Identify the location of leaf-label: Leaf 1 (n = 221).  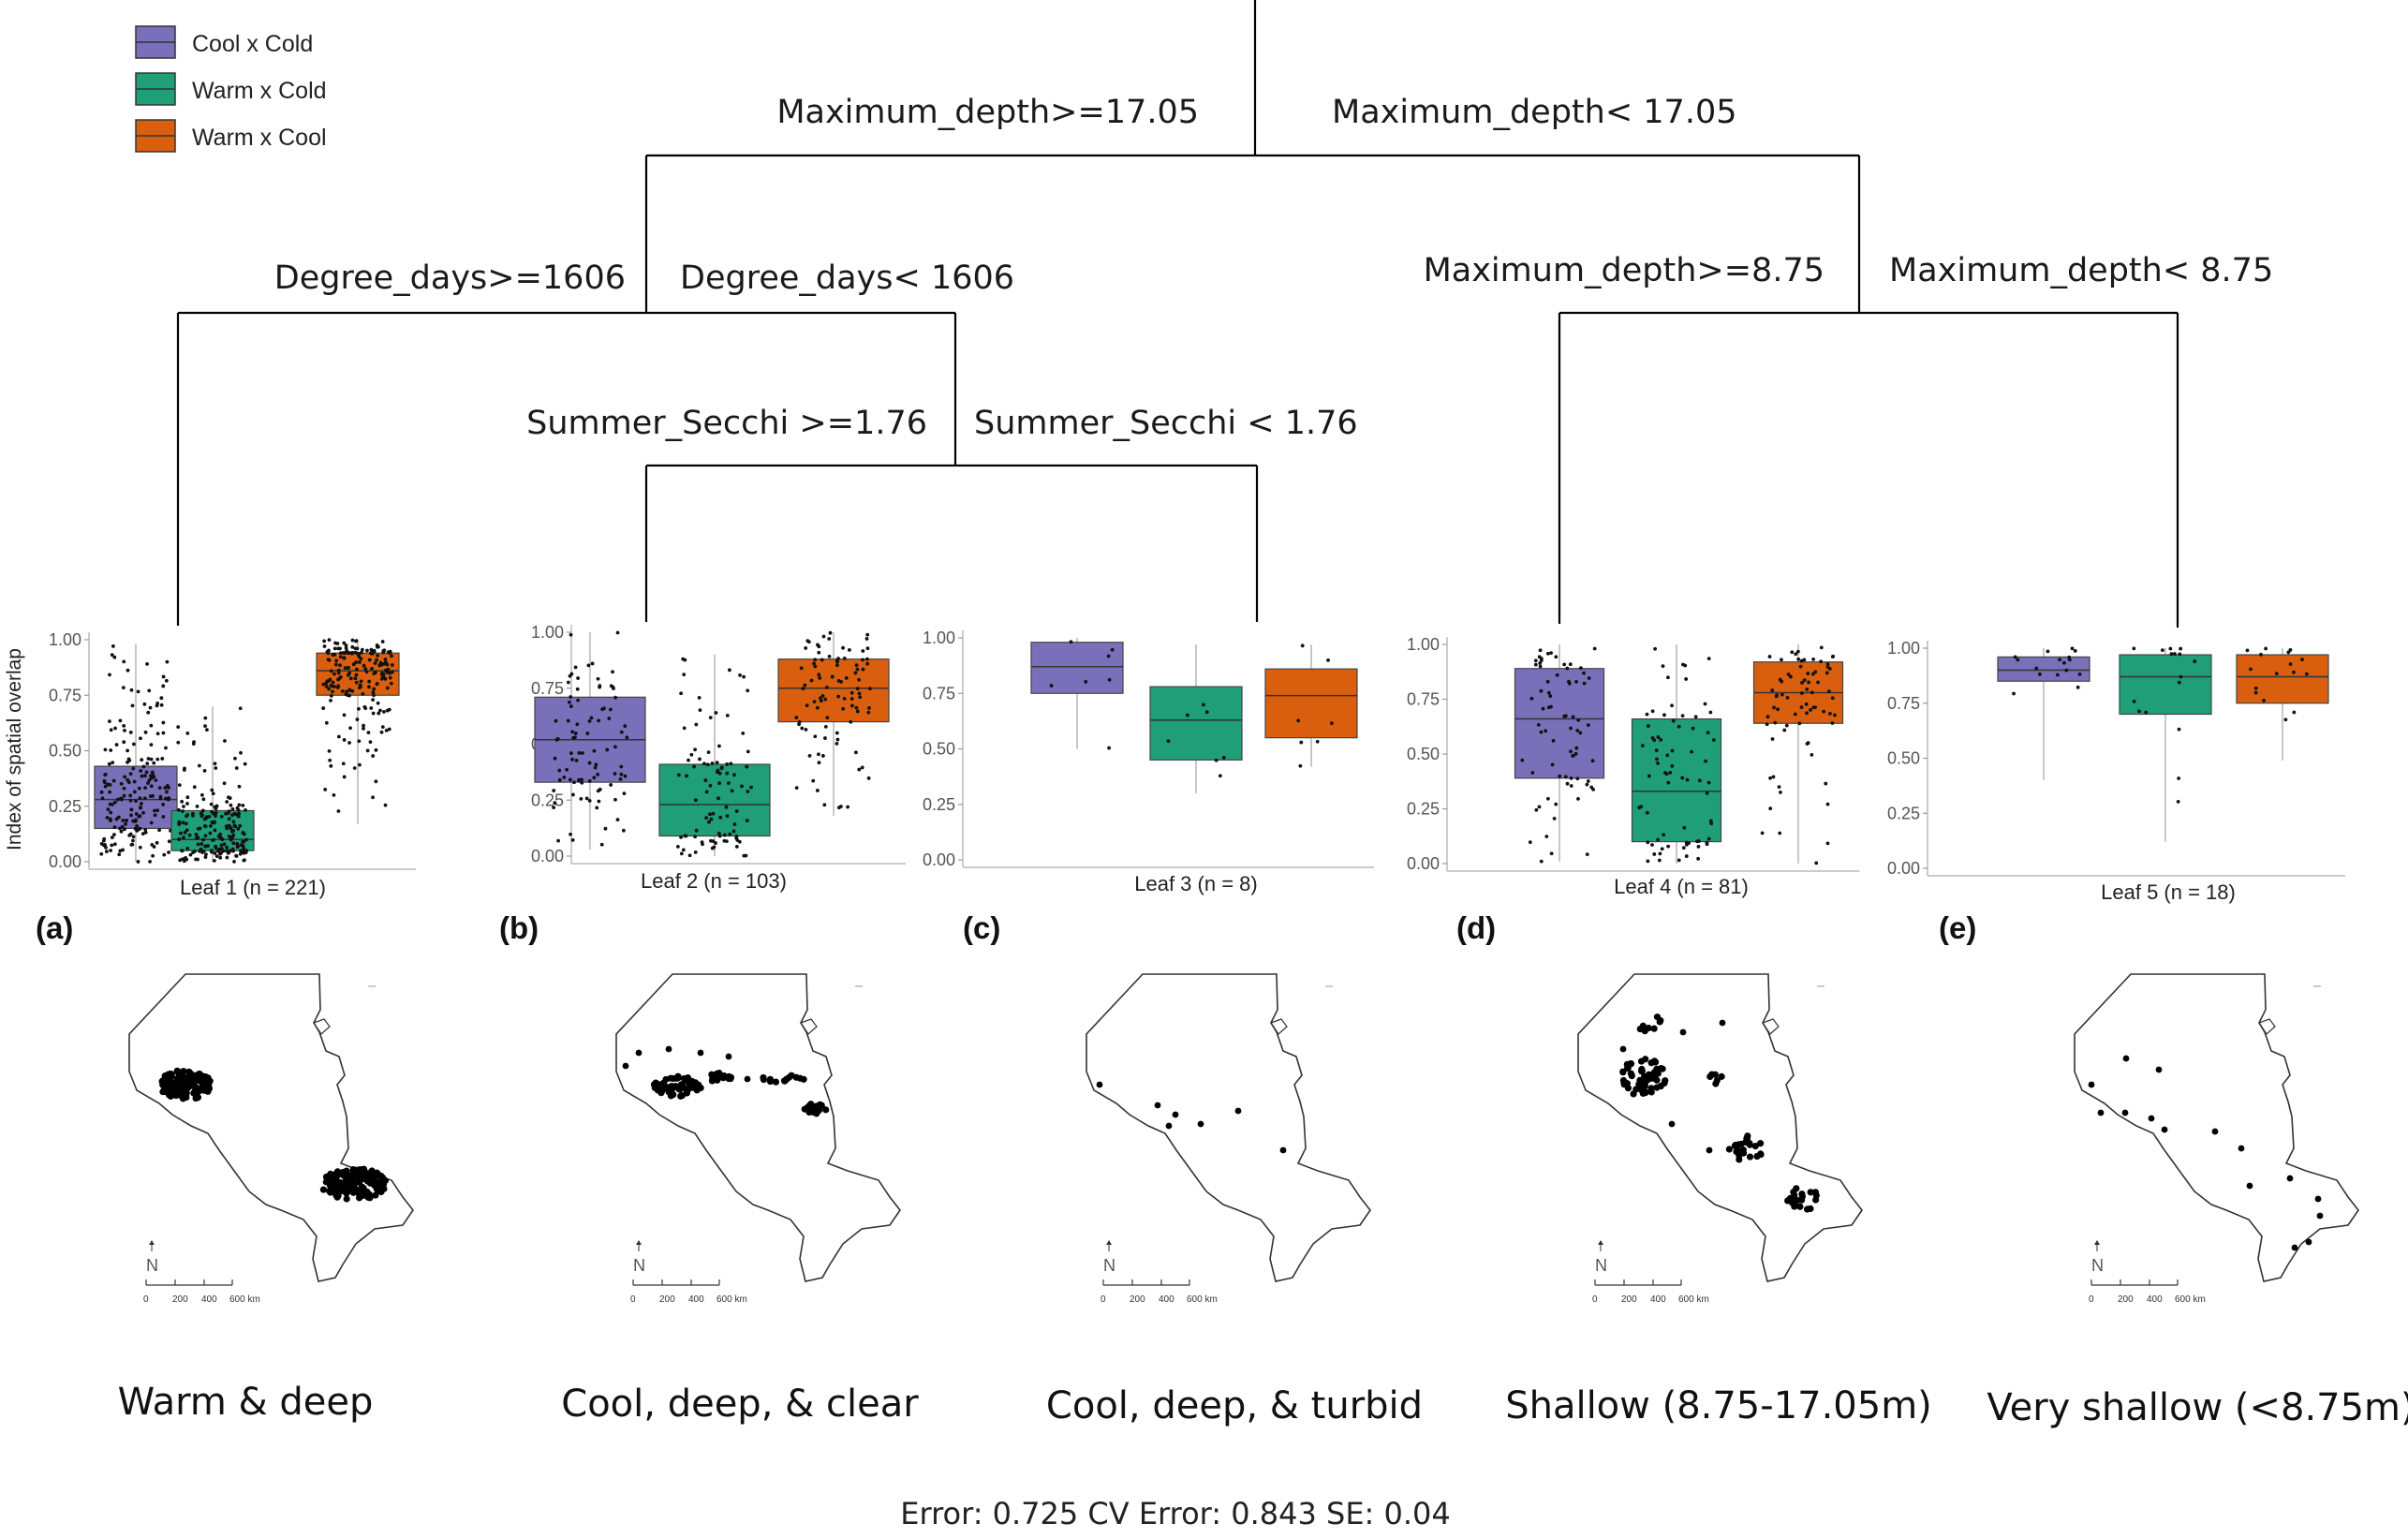
(253, 887).